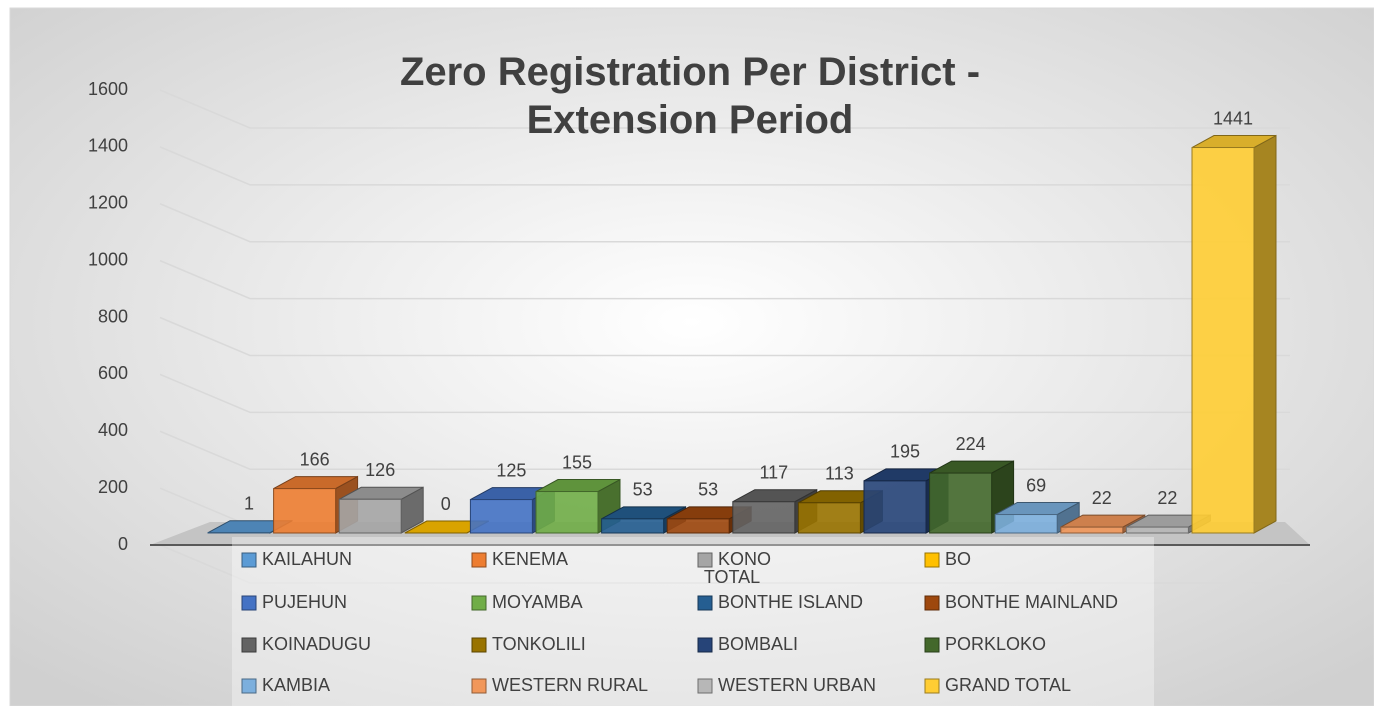 The height and width of the screenshot is (706, 1374). I want to click on legend-label: GRAND TOTAL, so click(1008, 685).